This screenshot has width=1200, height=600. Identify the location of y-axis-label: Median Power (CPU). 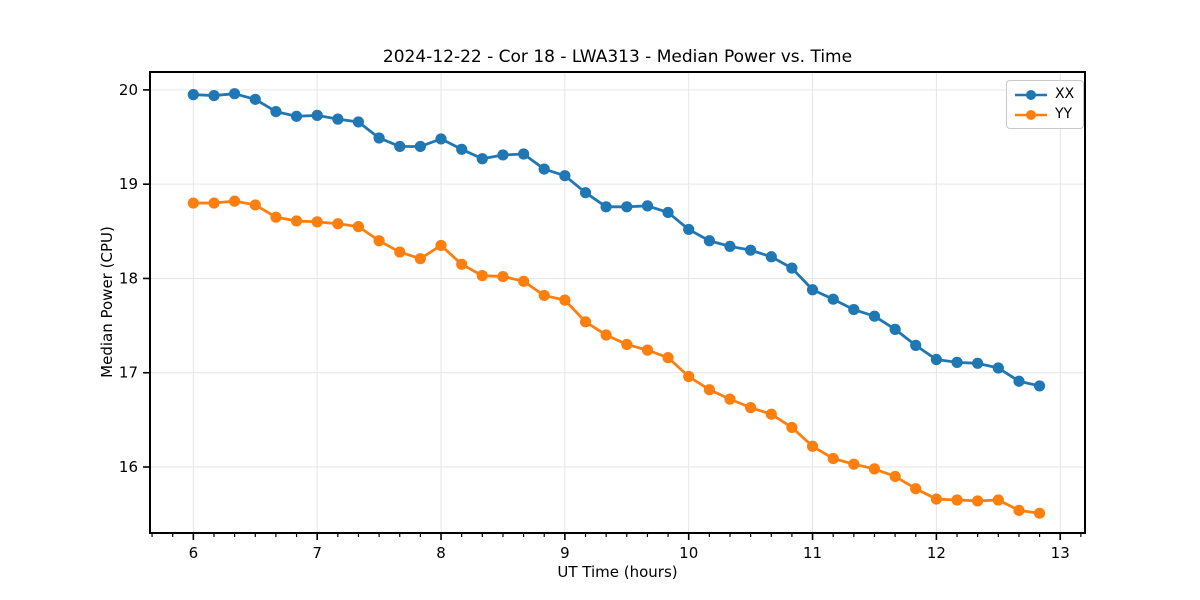
(107, 302).